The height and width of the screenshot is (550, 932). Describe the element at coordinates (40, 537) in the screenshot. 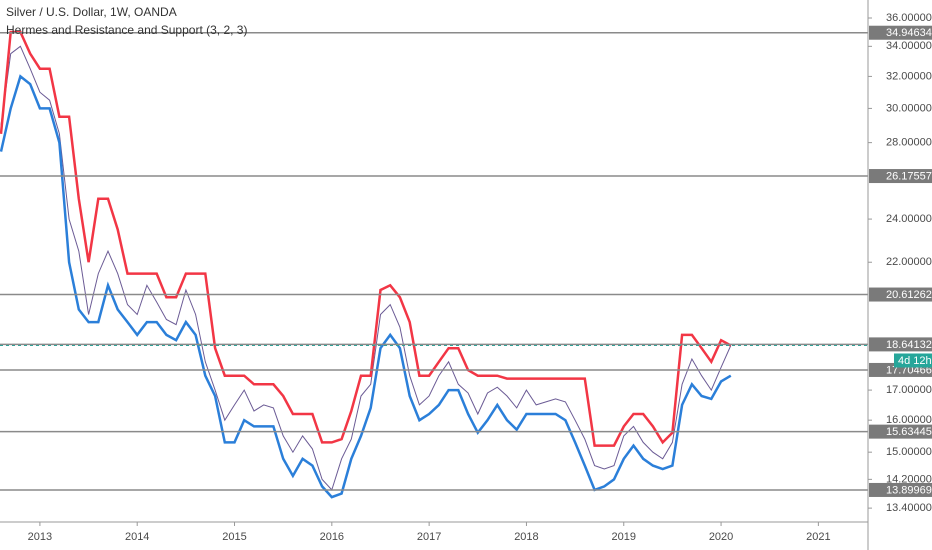

I see `x-tick-label: 2013` at that location.